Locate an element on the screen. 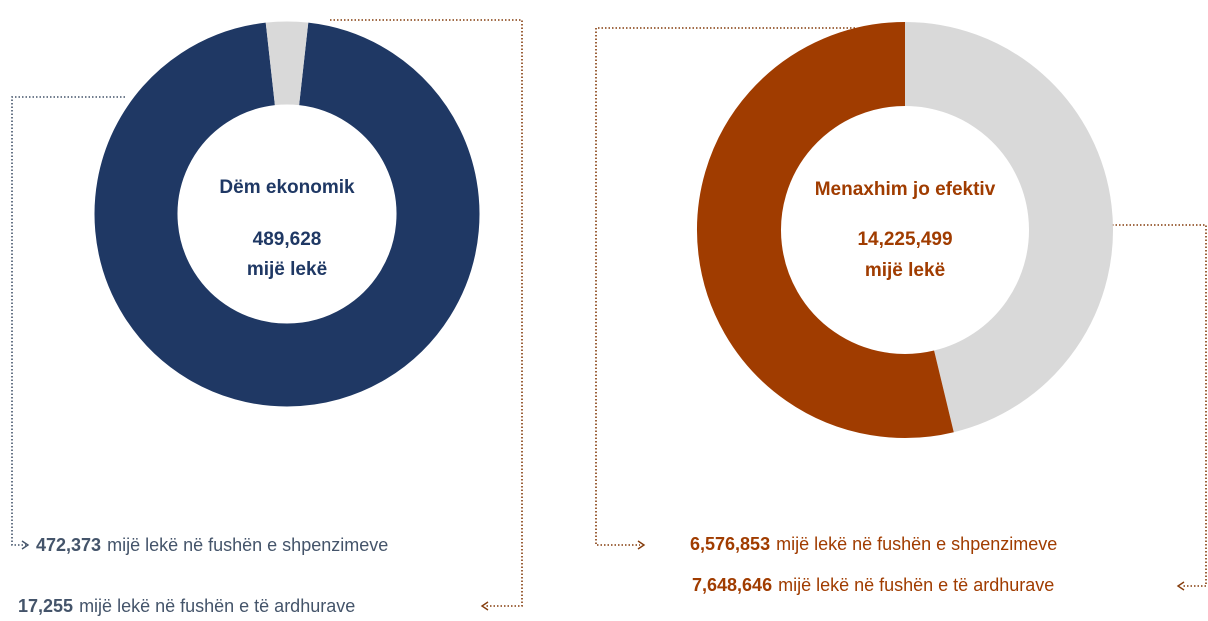 The image size is (1208, 621). donut-title: Dëm ekonomik is located at coordinates (287, 187).